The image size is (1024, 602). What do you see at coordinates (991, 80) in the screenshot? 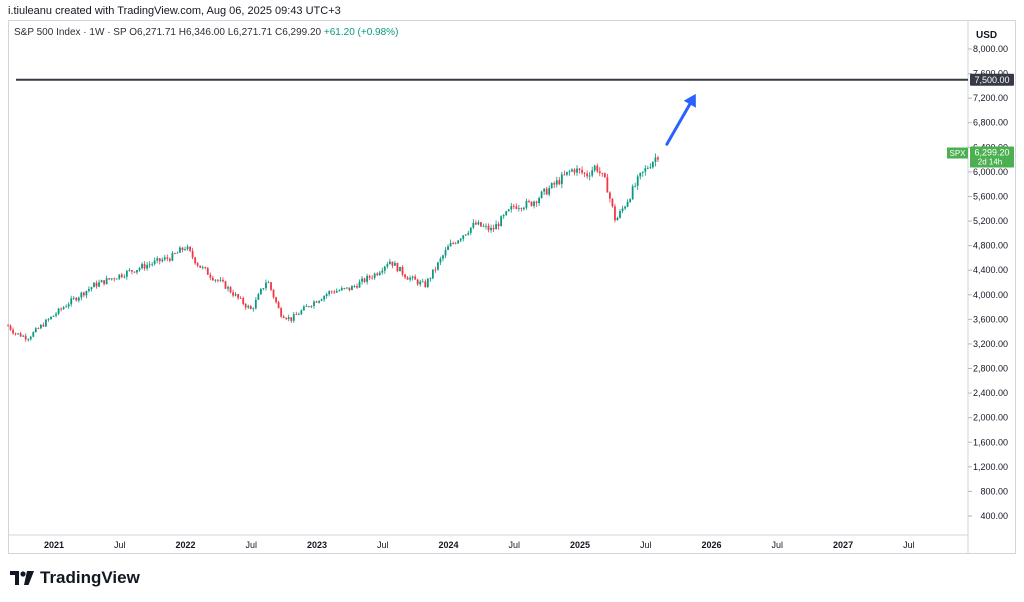
I see `level-price-label: 7,500.00` at bounding box center [991, 80].